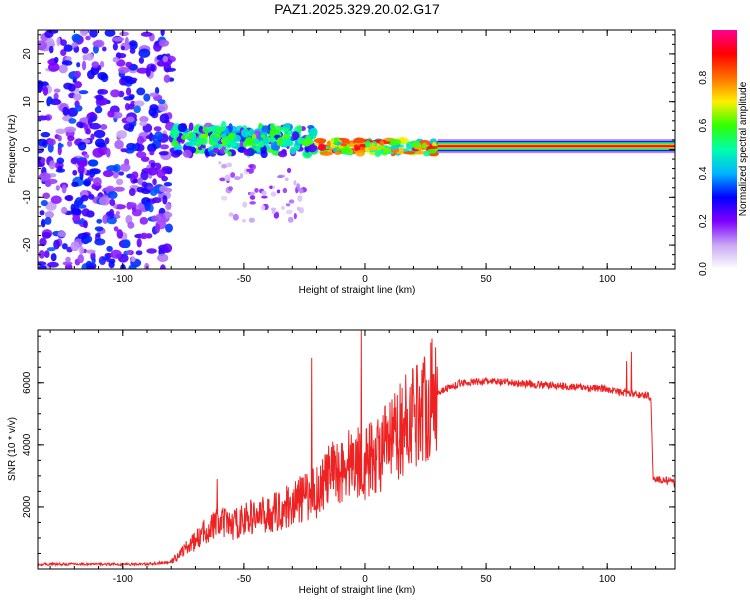 The height and width of the screenshot is (600, 750). I want to click on y-tick-label: 0, so click(27, 149).